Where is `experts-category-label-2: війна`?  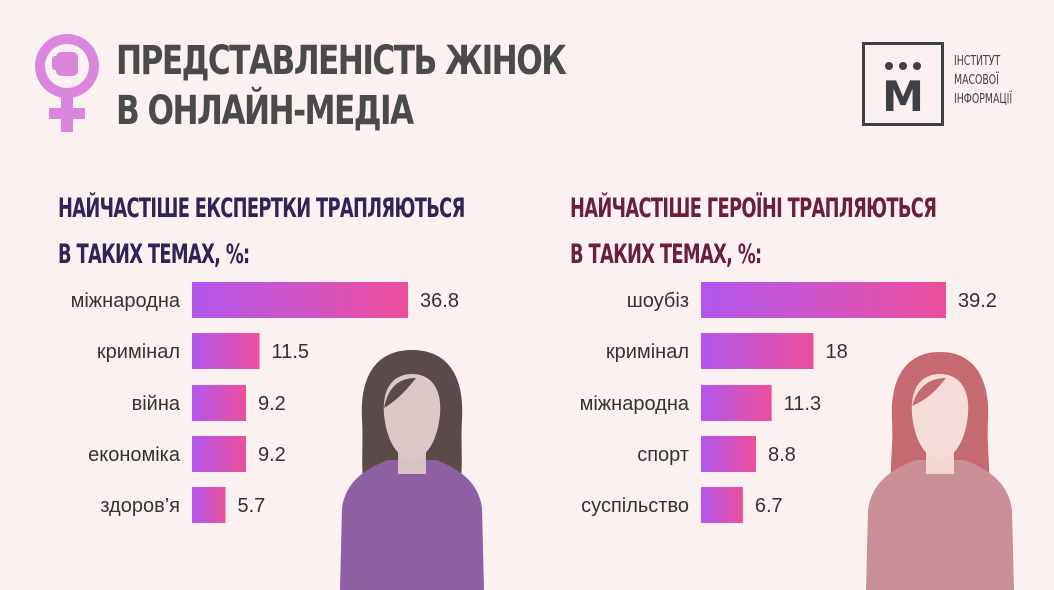
experts-category-label-2: війна is located at coordinates (156, 404).